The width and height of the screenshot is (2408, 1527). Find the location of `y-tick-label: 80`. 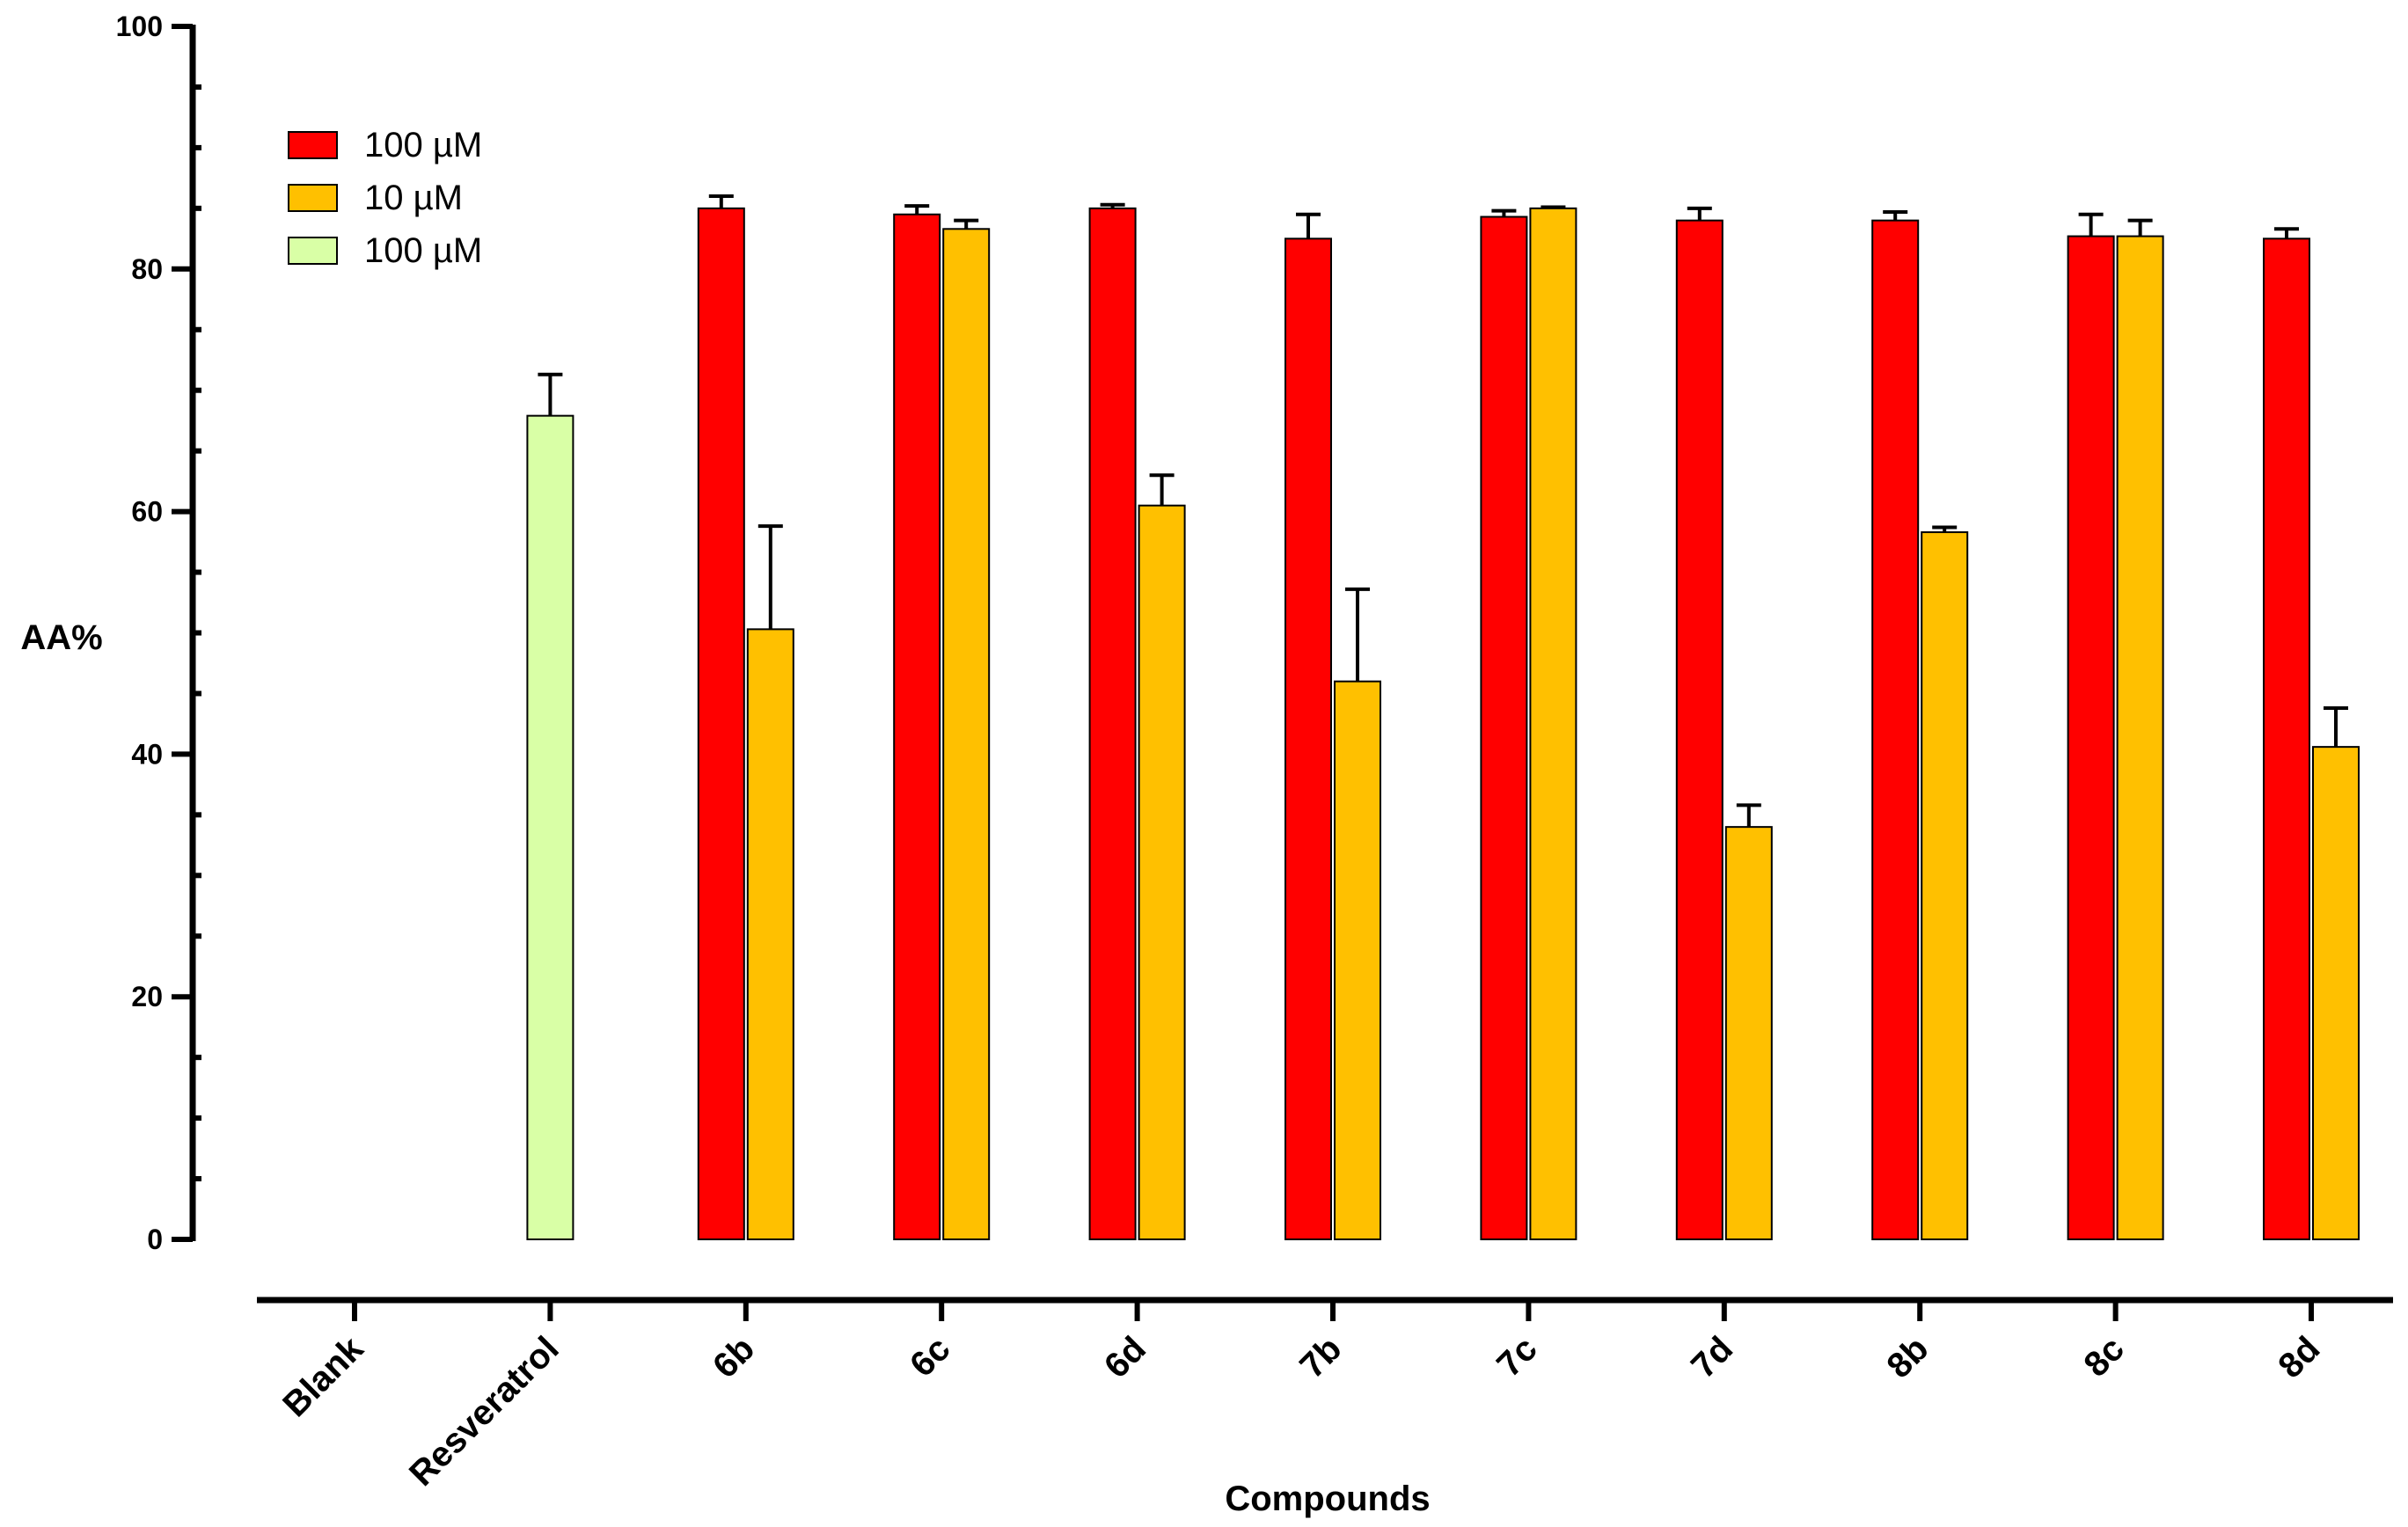

y-tick-label: 80 is located at coordinates (147, 269).